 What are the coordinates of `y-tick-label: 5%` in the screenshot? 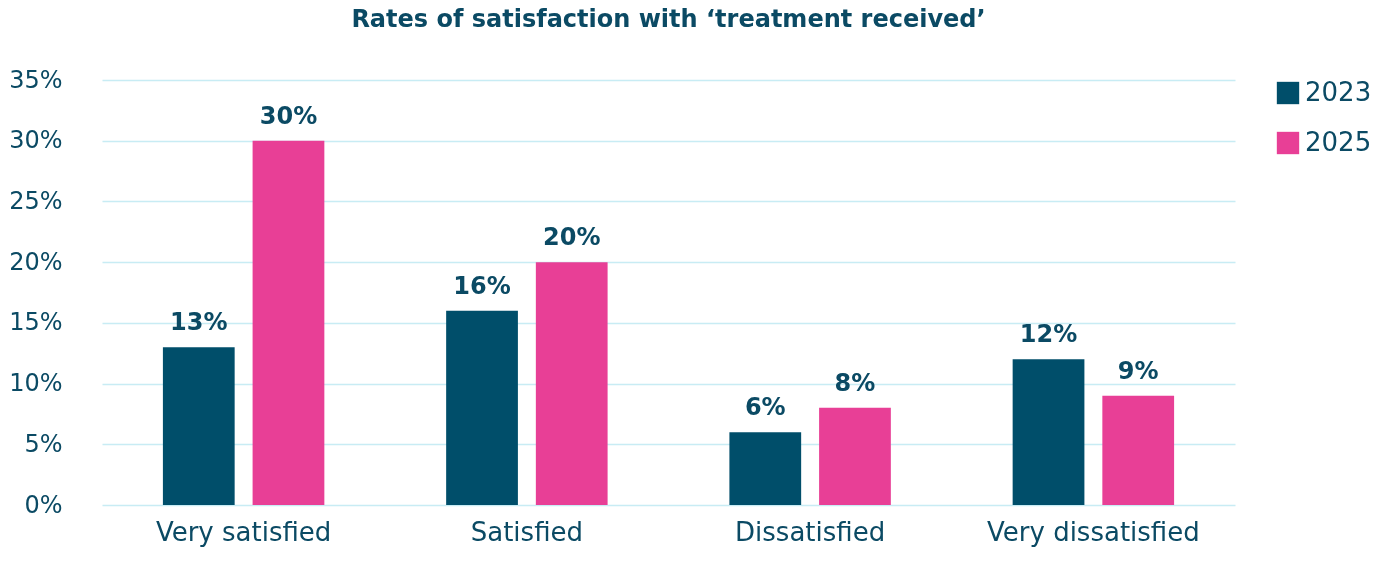 It's located at (43, 443).